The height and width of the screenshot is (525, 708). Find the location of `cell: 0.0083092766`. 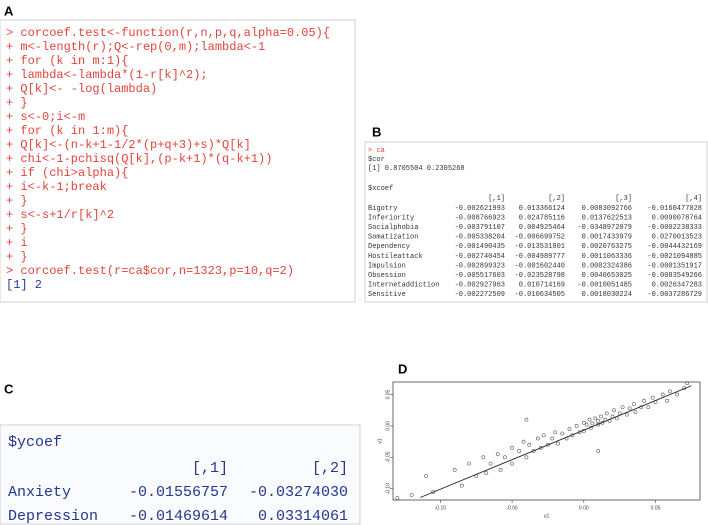

cell: 0.0083092766 is located at coordinates (607, 209).